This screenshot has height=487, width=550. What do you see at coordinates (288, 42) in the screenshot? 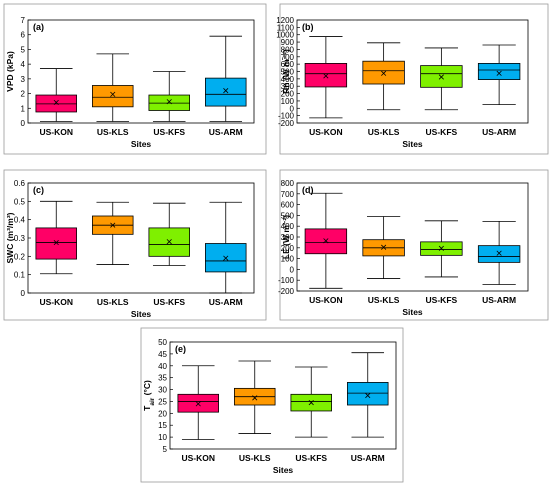
I see `y-tick-label: 900` at bounding box center [288, 42].